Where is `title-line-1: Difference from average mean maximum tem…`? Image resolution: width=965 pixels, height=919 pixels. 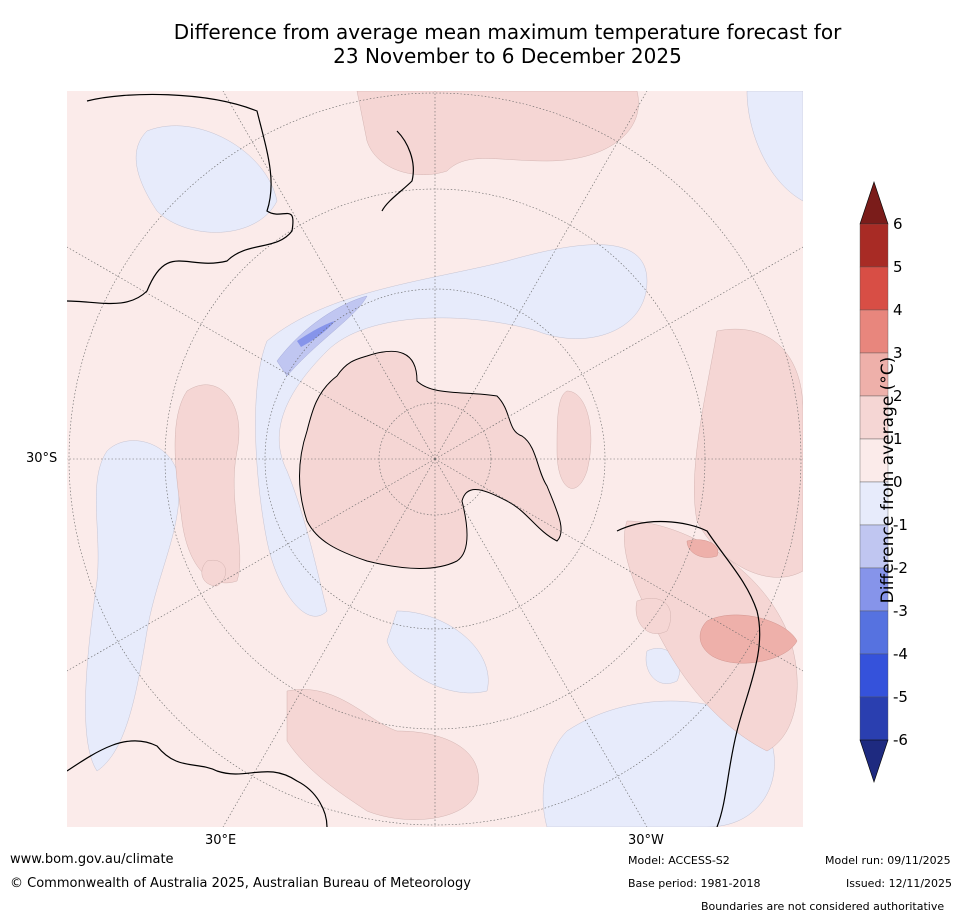
title-line-1: Difference from average mean maximum tem… is located at coordinates (507, 32).